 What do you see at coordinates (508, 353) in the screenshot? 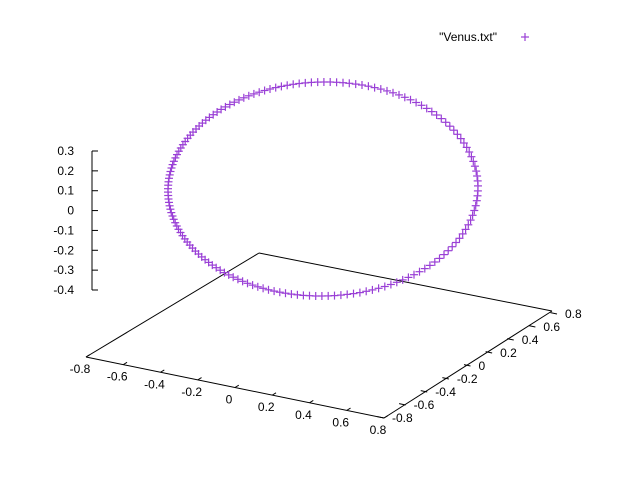
I see `y-tick-label: 0.2` at bounding box center [508, 353].